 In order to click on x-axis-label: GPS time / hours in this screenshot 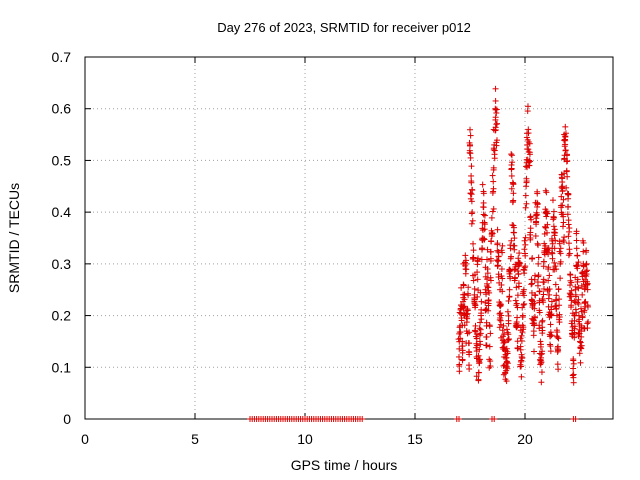, I will do `click(344, 465)`.